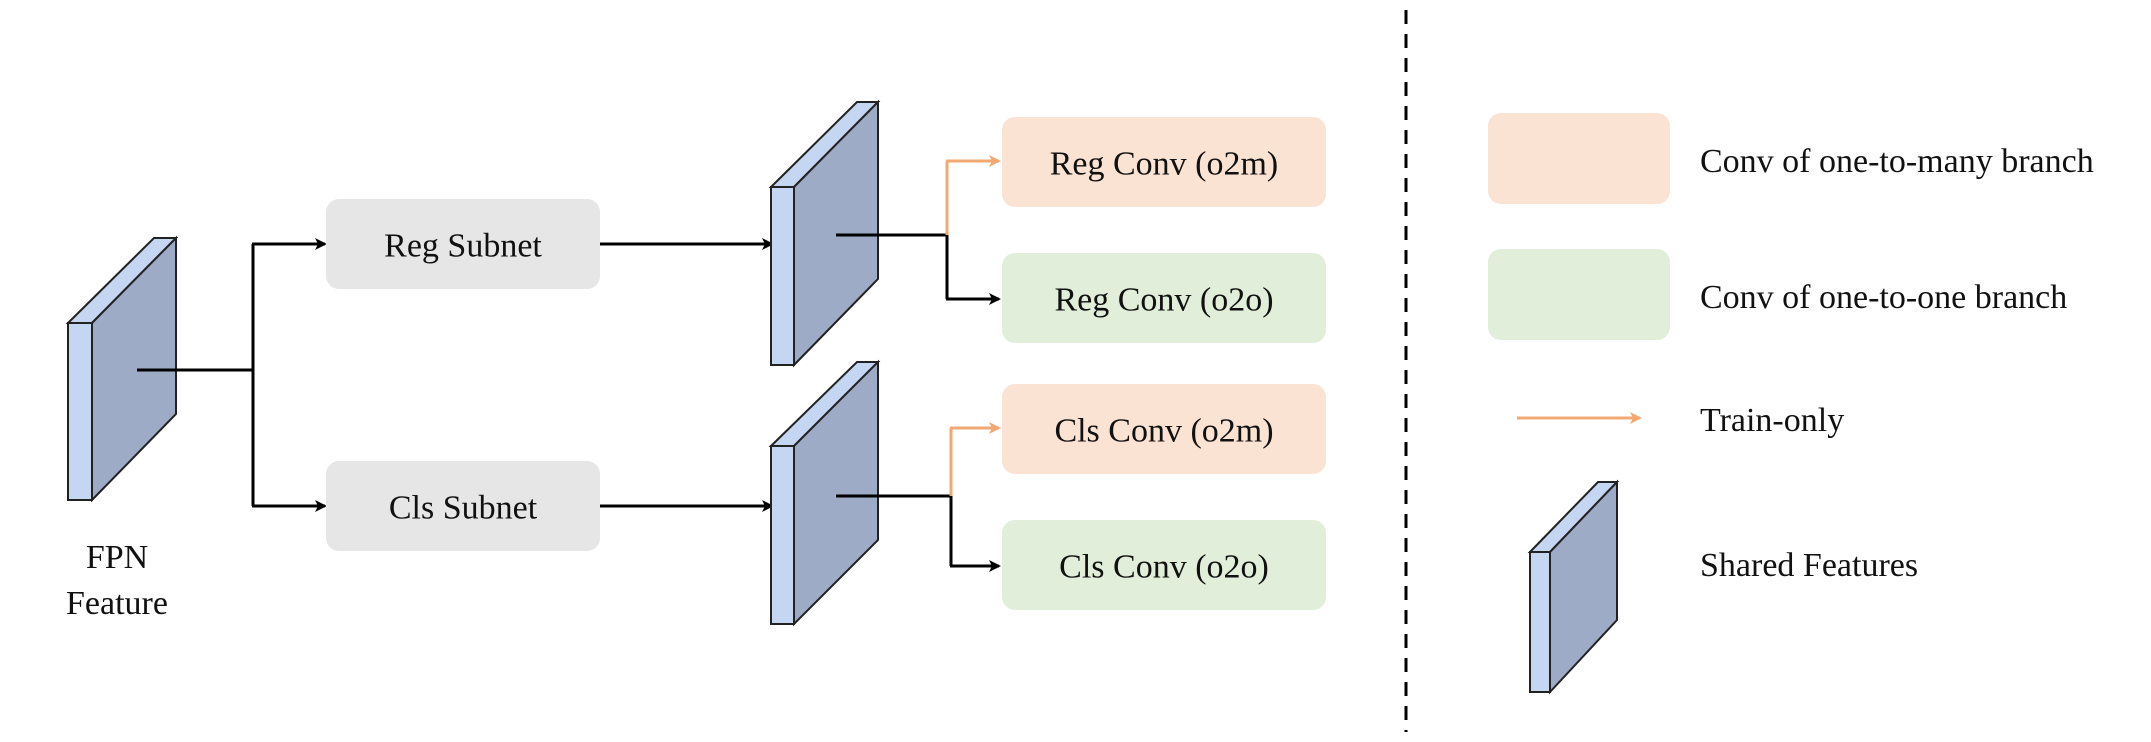 The height and width of the screenshot is (742, 2151). Describe the element at coordinates (80, 411) in the screenshot. I see `fpn-feature-side` at that location.